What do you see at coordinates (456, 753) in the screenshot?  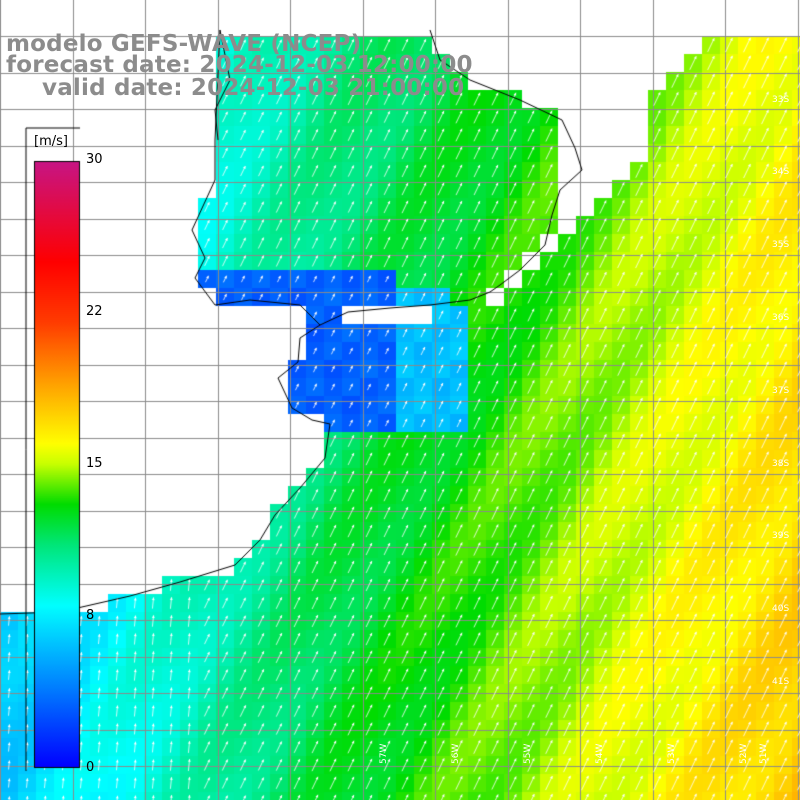 I see `longitude-label: 56W` at bounding box center [456, 753].